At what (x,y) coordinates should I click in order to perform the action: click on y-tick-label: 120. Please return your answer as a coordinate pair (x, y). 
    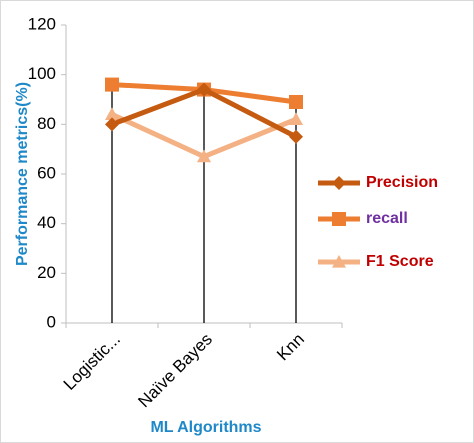
    Looking at the image, I should click on (42, 23).